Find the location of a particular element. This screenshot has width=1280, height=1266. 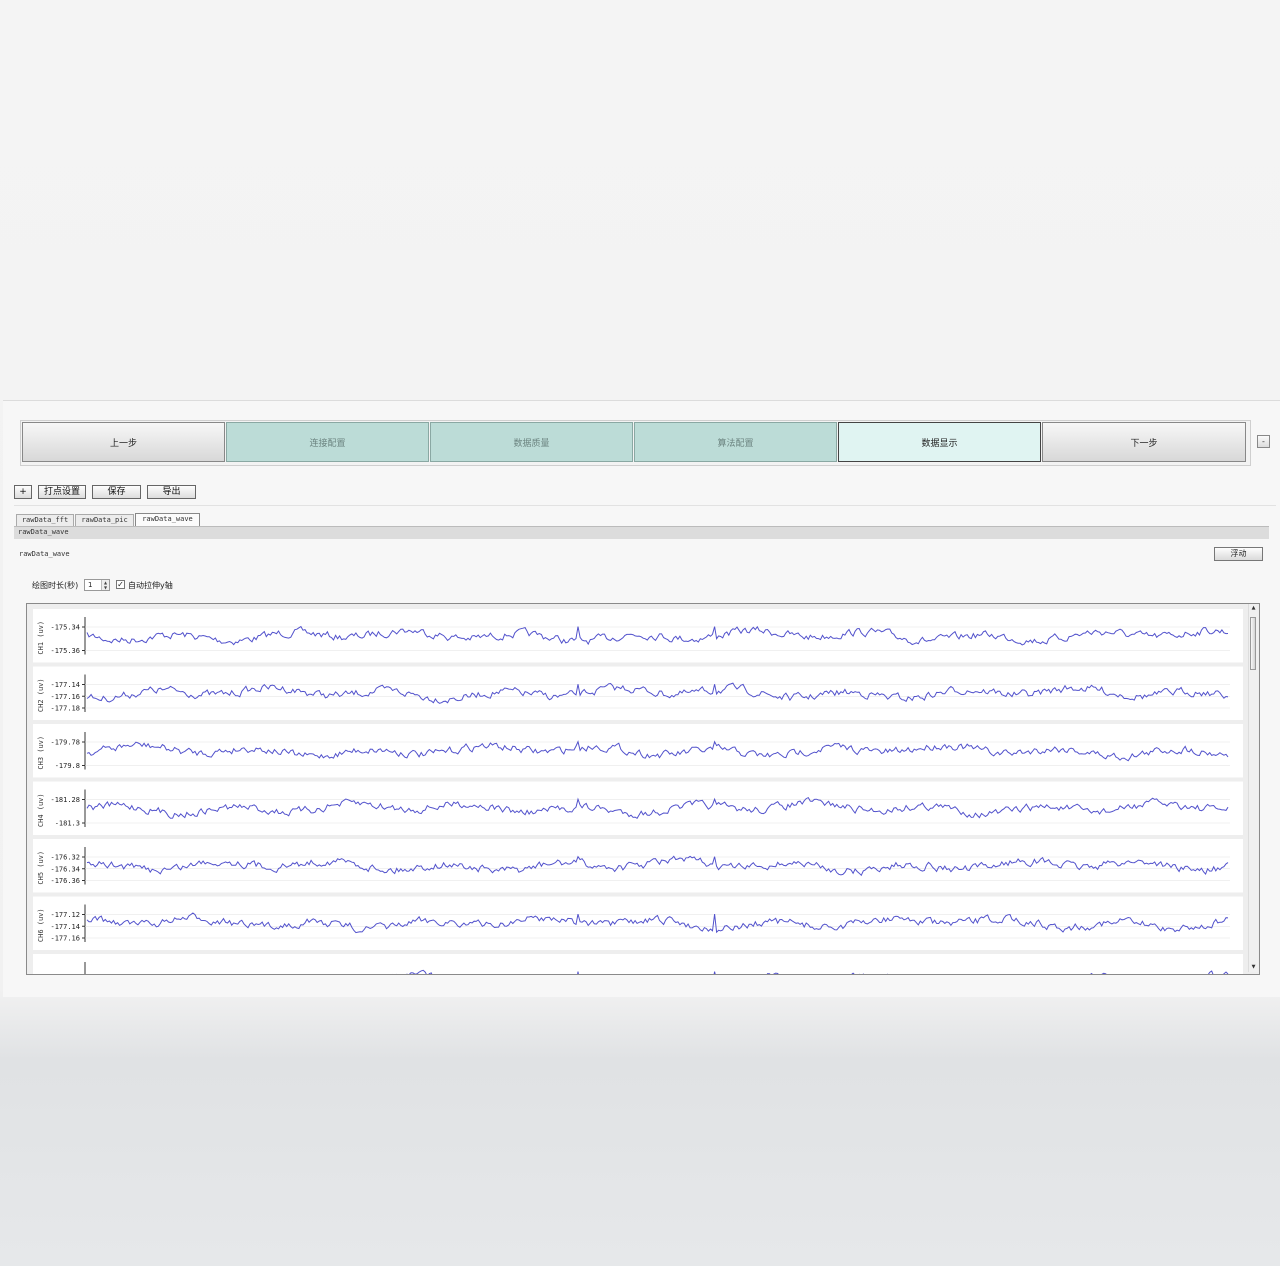

channel-plot: (uv) is located at coordinates (638, 964).